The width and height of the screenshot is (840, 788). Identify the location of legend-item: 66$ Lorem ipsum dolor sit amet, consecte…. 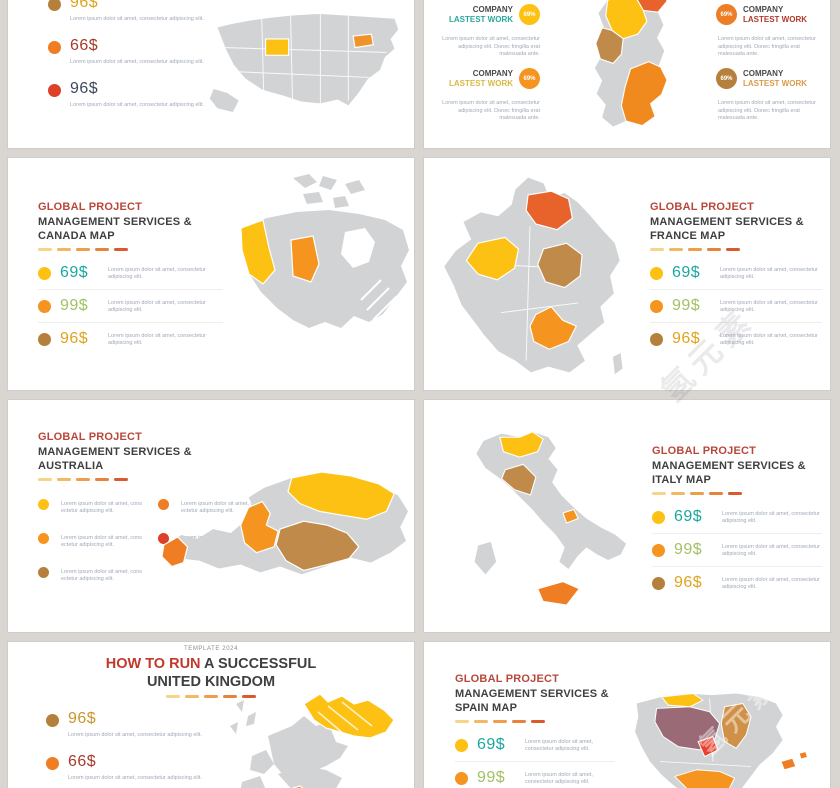
(131, 767).